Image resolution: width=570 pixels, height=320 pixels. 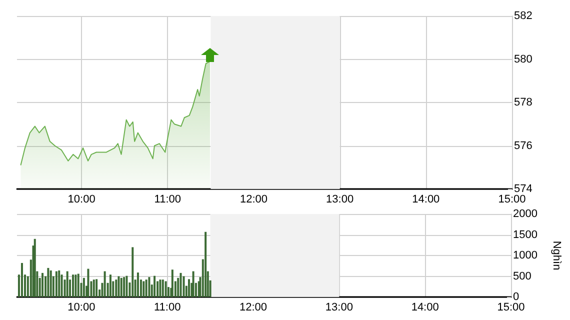 I want to click on y-tick-label: 2000, so click(x=525, y=214).